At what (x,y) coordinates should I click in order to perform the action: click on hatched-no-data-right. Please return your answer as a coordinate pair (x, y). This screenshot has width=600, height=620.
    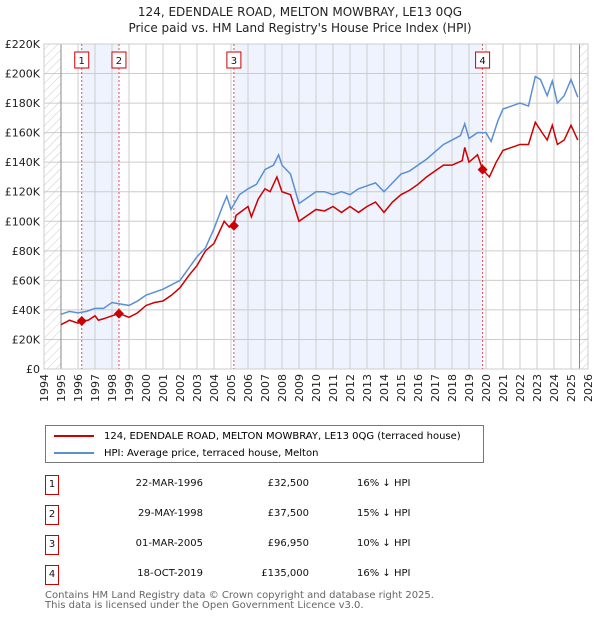
    Looking at the image, I should click on (583, 206).